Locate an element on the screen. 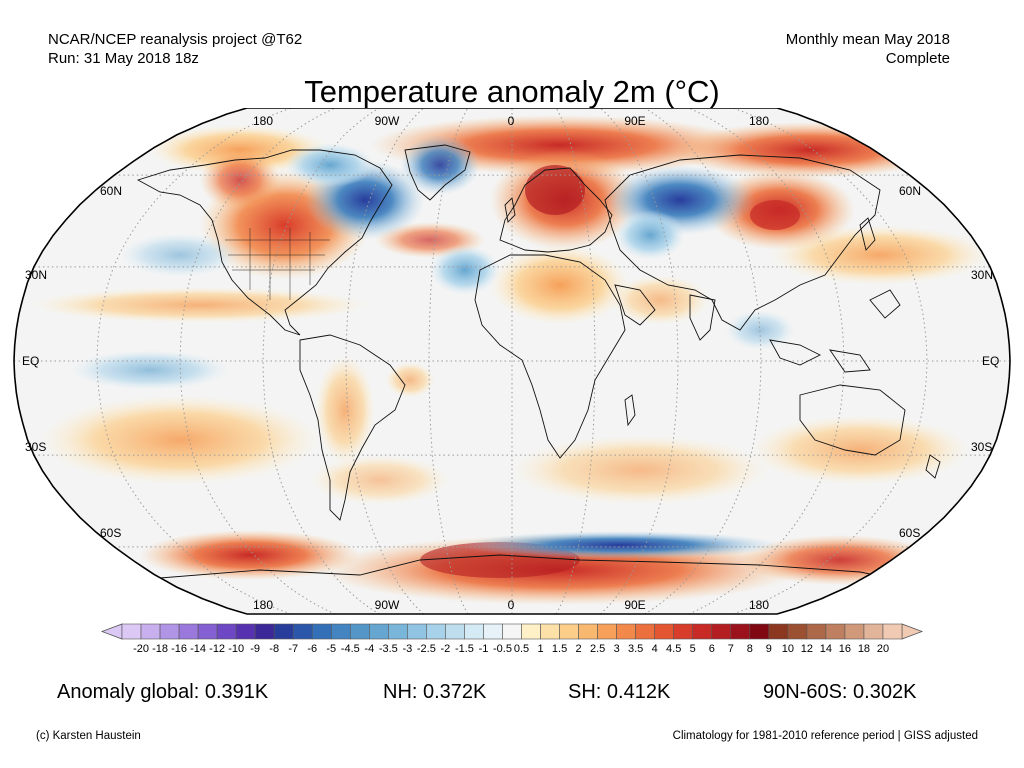 The image size is (1024, 768). colorbar-label: 16 is located at coordinates (845, 649).